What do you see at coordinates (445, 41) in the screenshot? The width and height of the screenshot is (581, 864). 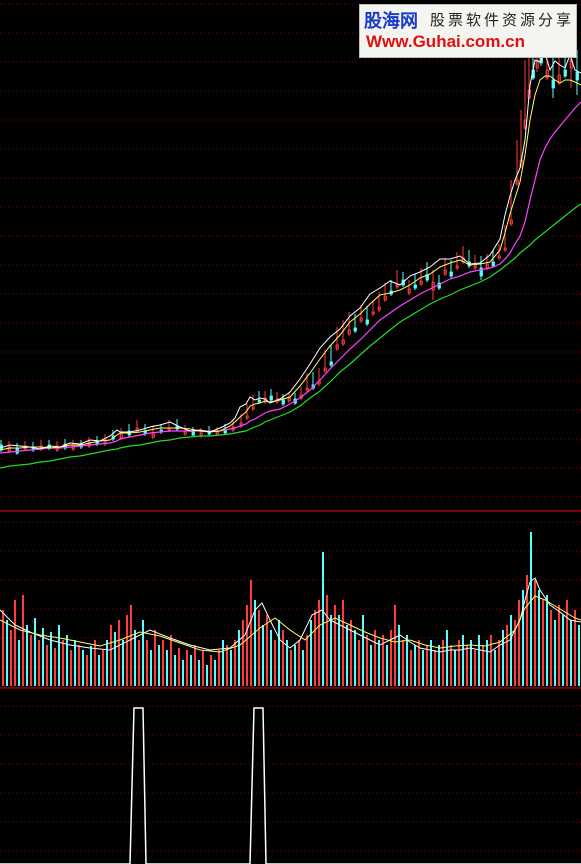 I see `watermark-url: Www.Guhai.com.cn` at bounding box center [445, 41].